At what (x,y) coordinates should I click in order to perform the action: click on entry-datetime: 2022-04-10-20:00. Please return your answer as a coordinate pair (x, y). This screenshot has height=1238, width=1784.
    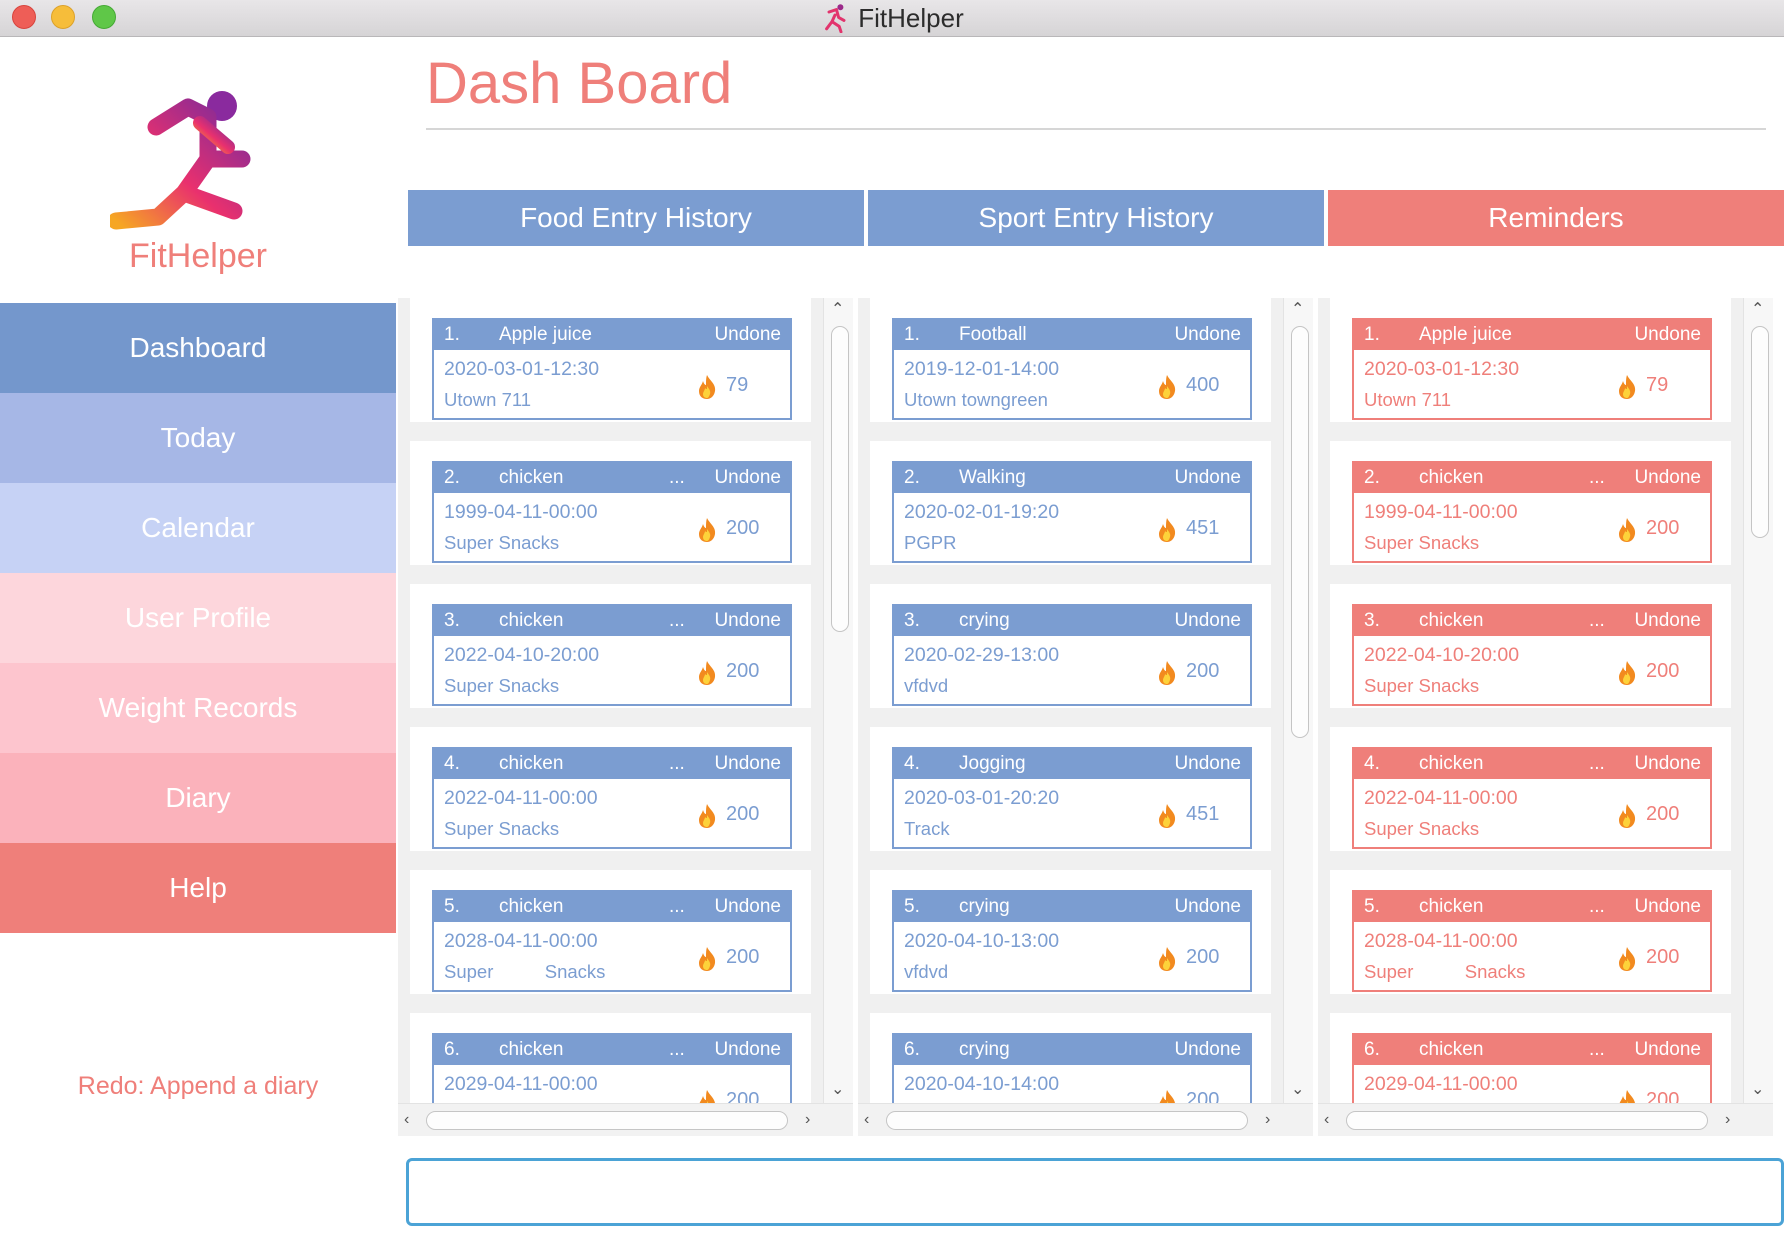
    Looking at the image, I should click on (1442, 655).